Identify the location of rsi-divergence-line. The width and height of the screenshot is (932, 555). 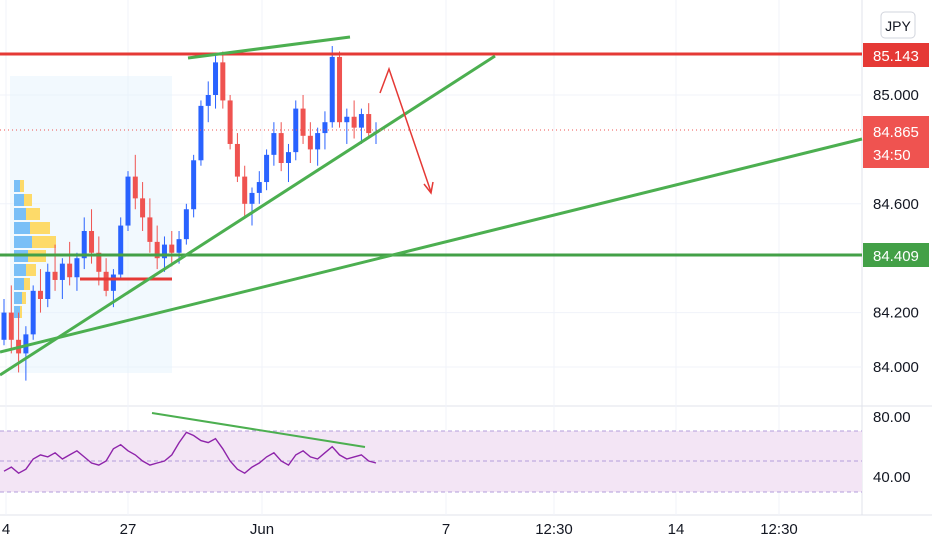
(258, 430).